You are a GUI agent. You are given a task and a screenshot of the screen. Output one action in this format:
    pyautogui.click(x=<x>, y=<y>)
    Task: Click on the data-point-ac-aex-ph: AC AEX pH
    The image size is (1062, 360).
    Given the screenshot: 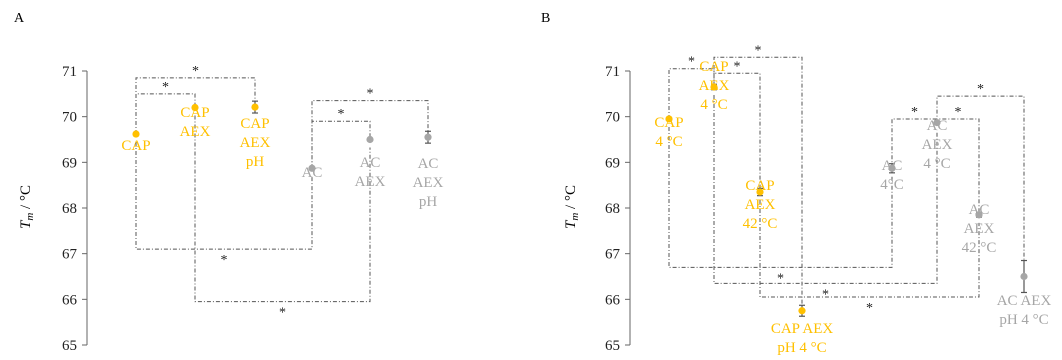 What is the action you would take?
    pyautogui.click(x=428, y=170)
    